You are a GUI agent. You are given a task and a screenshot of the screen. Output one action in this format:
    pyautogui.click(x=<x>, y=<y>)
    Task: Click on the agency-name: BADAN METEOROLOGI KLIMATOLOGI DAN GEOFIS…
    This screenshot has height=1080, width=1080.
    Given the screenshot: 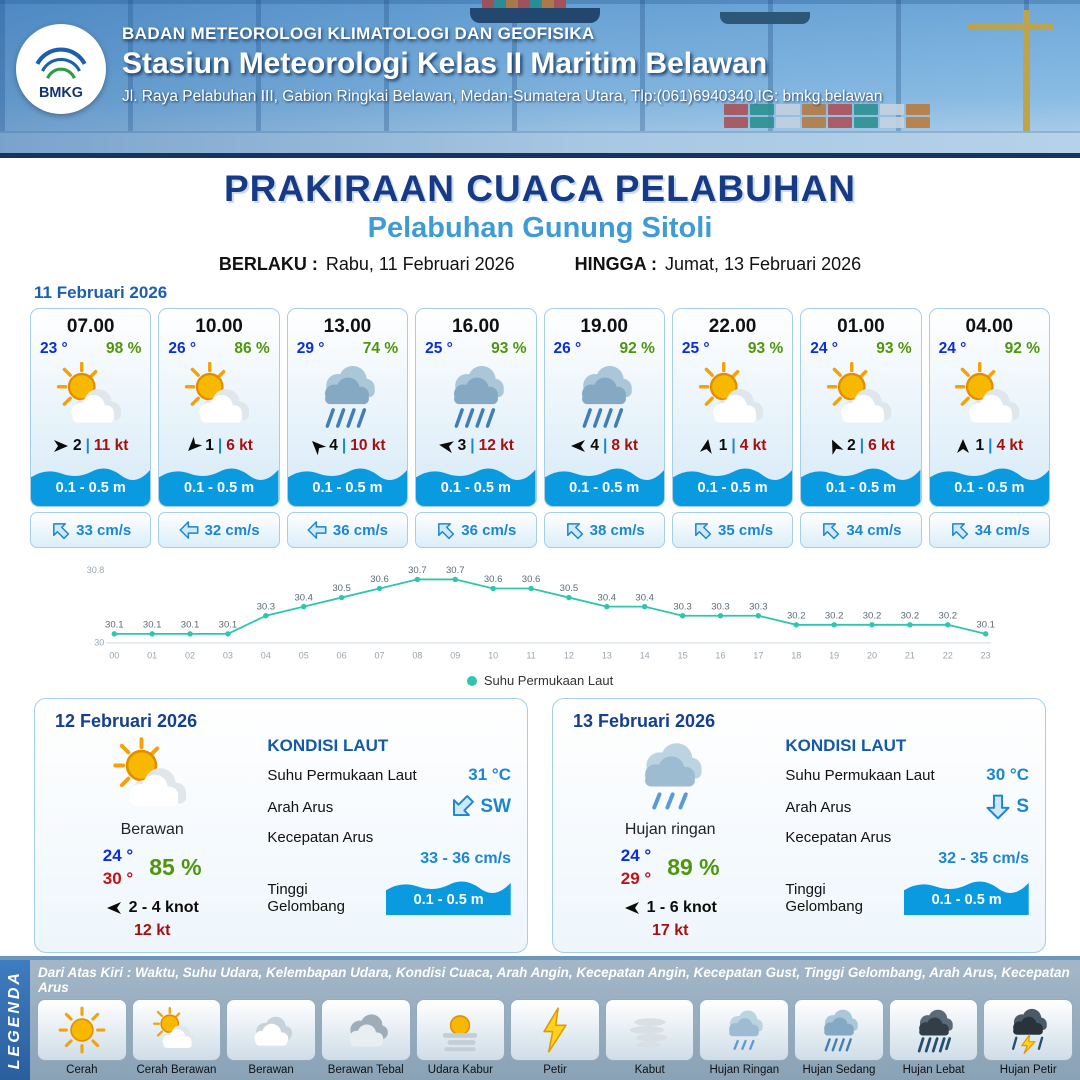 What is the action you would take?
    pyautogui.click(x=358, y=33)
    